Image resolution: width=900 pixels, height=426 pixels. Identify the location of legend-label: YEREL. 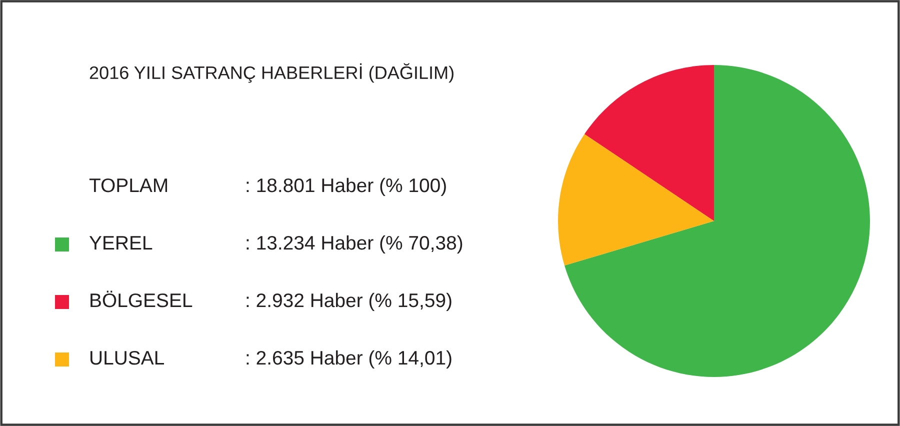
(120, 243).